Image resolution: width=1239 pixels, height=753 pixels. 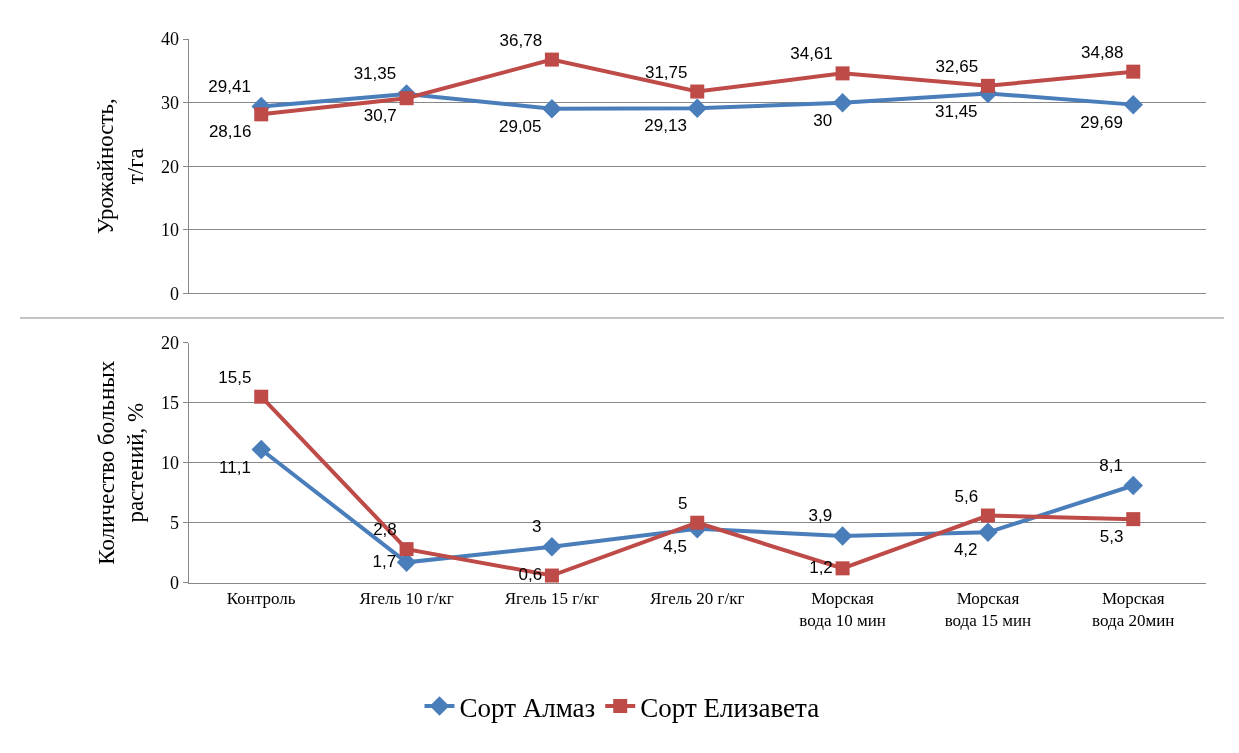 I want to click on data-label: 15,5, so click(x=235, y=377).